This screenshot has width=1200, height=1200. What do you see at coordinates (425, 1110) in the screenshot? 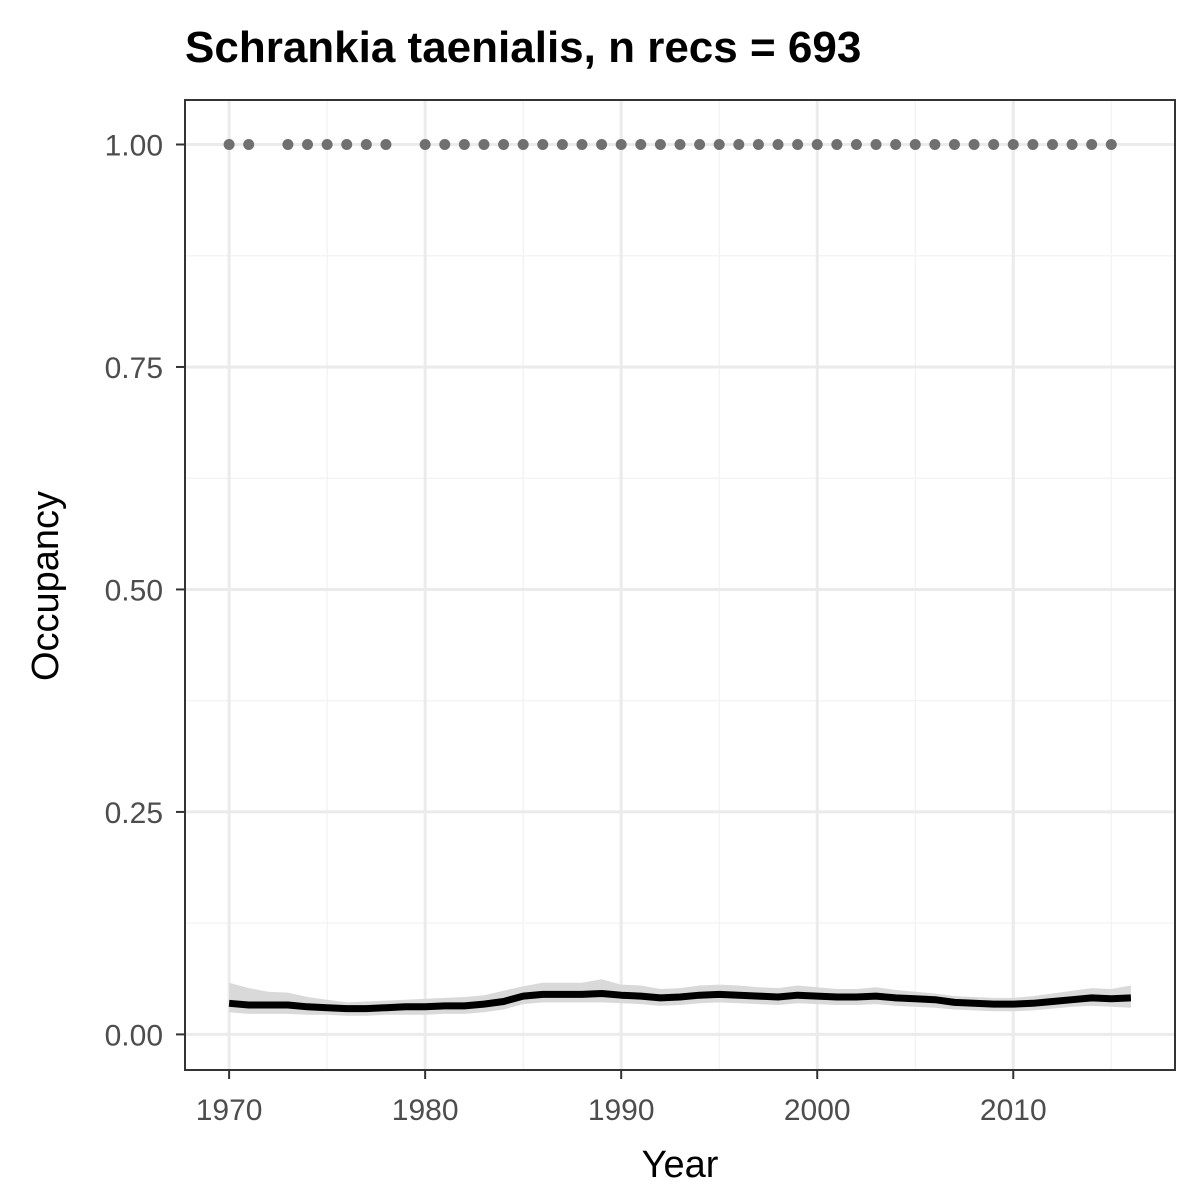
I see `x-tick-label: 1980` at bounding box center [425, 1110].